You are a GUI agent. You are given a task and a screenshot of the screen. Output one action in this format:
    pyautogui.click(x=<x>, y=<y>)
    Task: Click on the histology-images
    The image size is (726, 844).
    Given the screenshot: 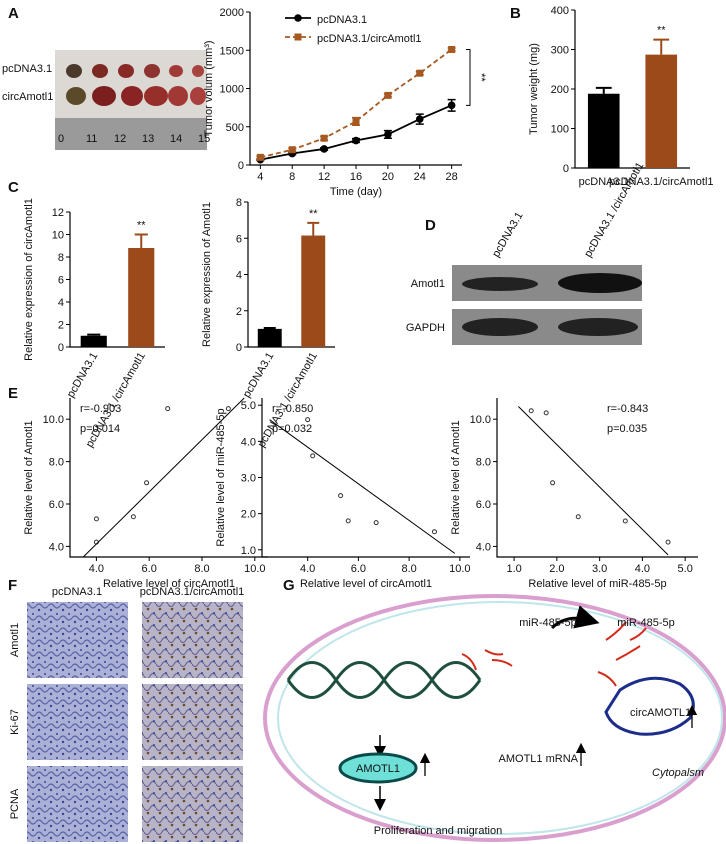 What is the action you would take?
    pyautogui.click(x=135, y=722)
    